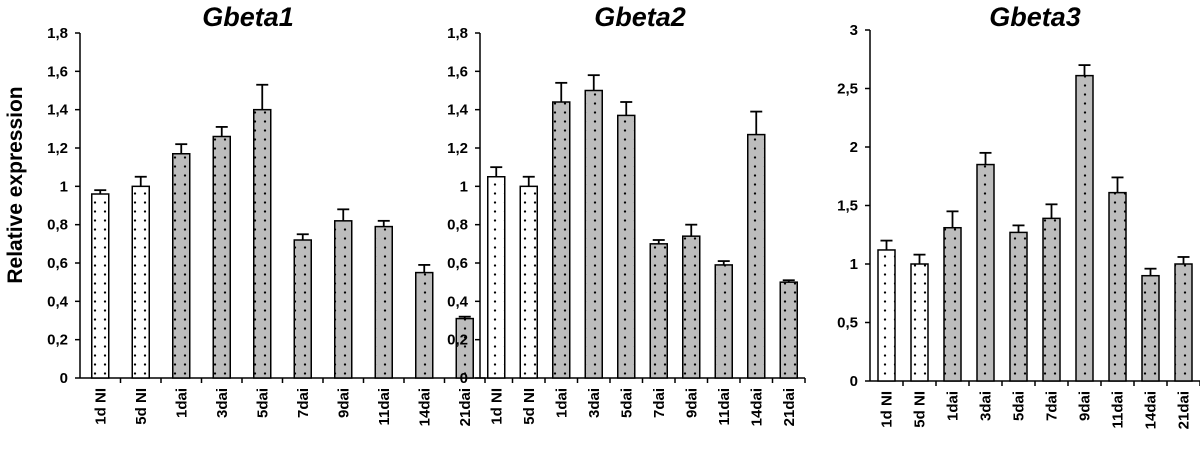  What do you see at coordinates (847, 323) in the screenshot?
I see `y-tick-label: 0,5` at bounding box center [847, 323].